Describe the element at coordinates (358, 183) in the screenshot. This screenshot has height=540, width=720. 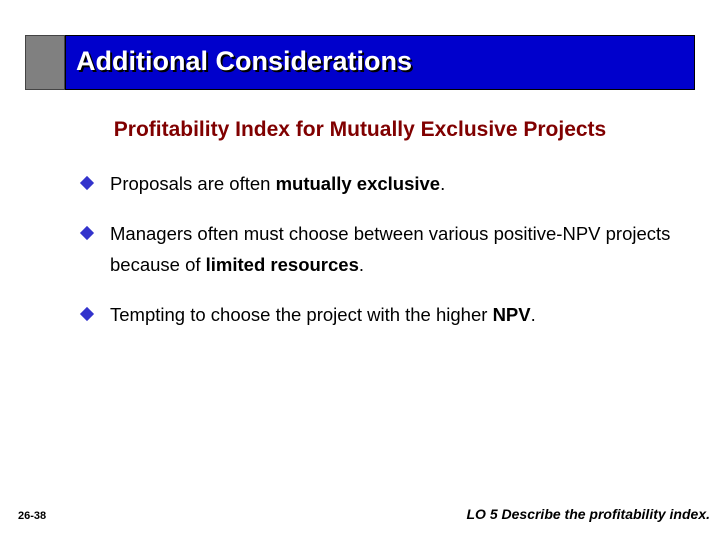
I see `bold-text: mutually exclusive` at that location.